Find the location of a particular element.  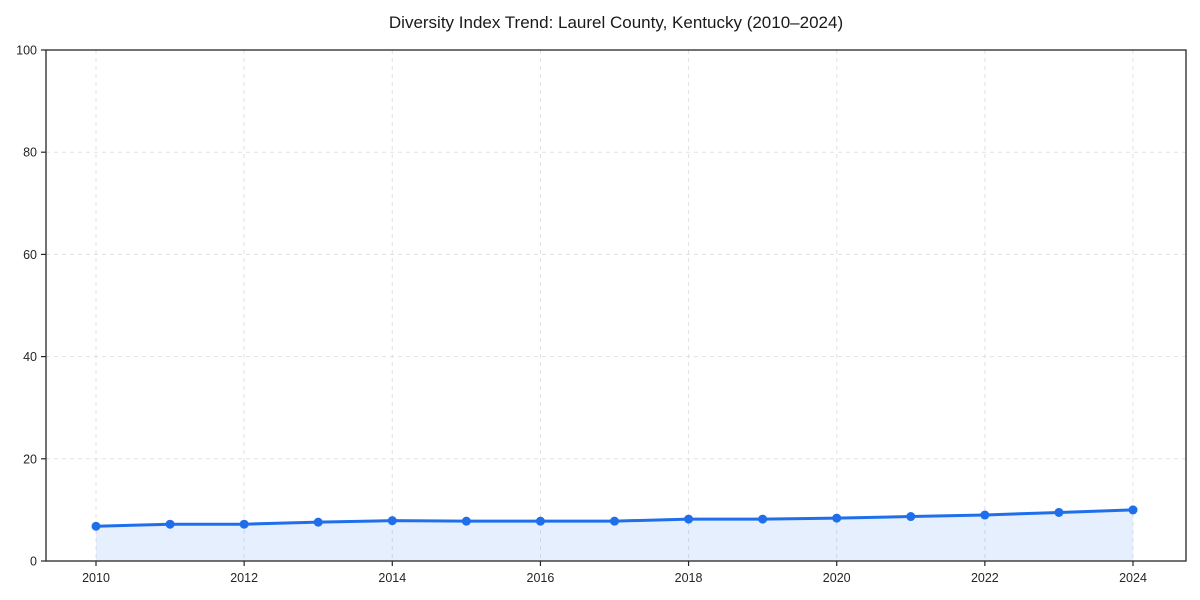

x-tick-label: 2014 is located at coordinates (392, 578).